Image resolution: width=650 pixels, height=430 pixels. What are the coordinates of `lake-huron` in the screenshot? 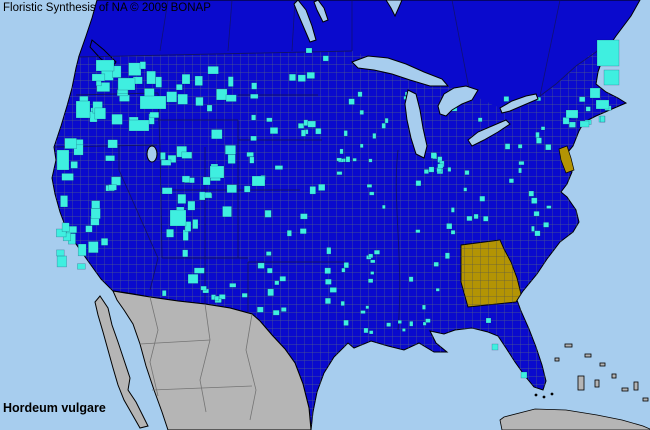 It's located at (458, 101).